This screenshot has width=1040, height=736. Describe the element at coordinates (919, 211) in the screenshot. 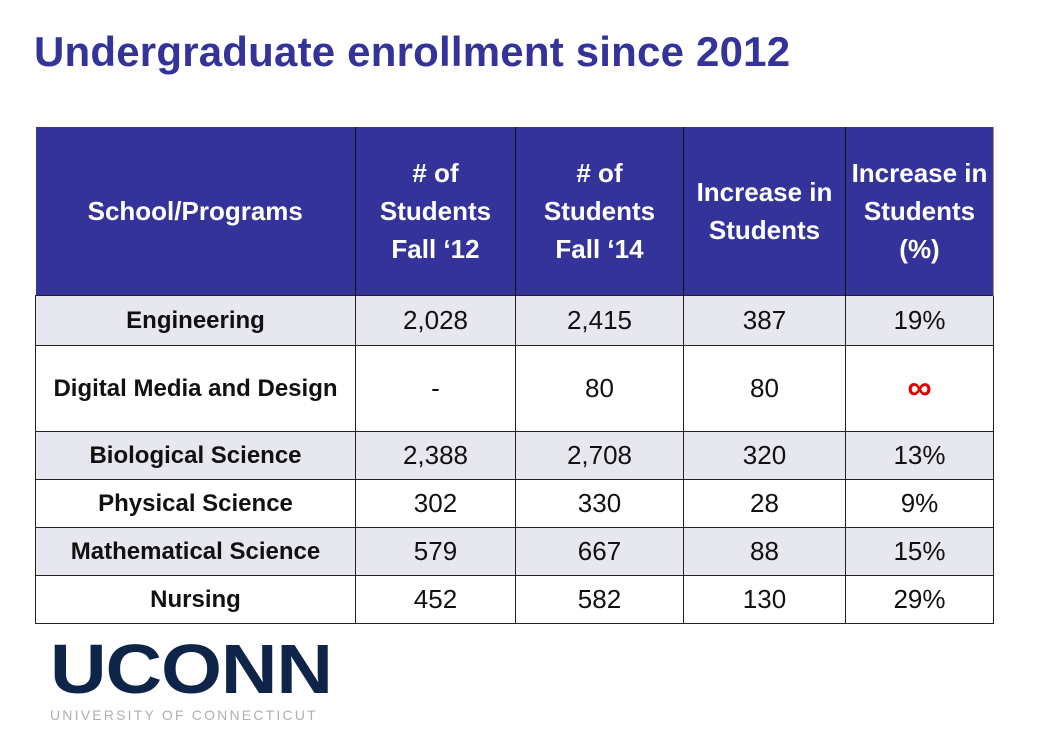

I see `header-increase-pct: Increase in Students (%)` at that location.